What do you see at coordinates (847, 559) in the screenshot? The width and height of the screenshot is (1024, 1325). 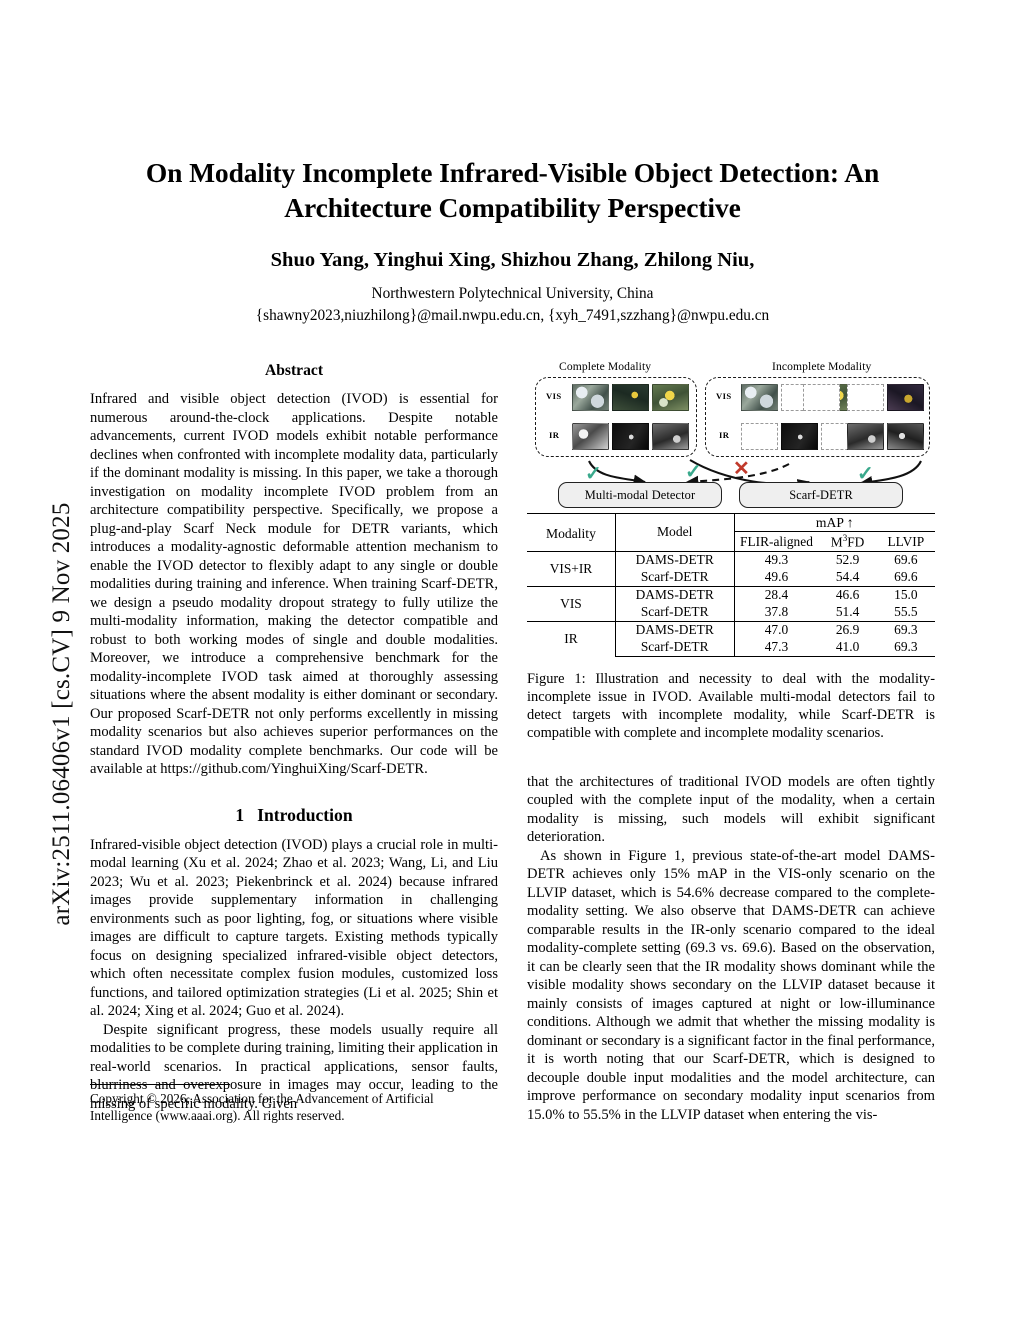 I see `cell-m3fd: 52.9` at bounding box center [847, 559].